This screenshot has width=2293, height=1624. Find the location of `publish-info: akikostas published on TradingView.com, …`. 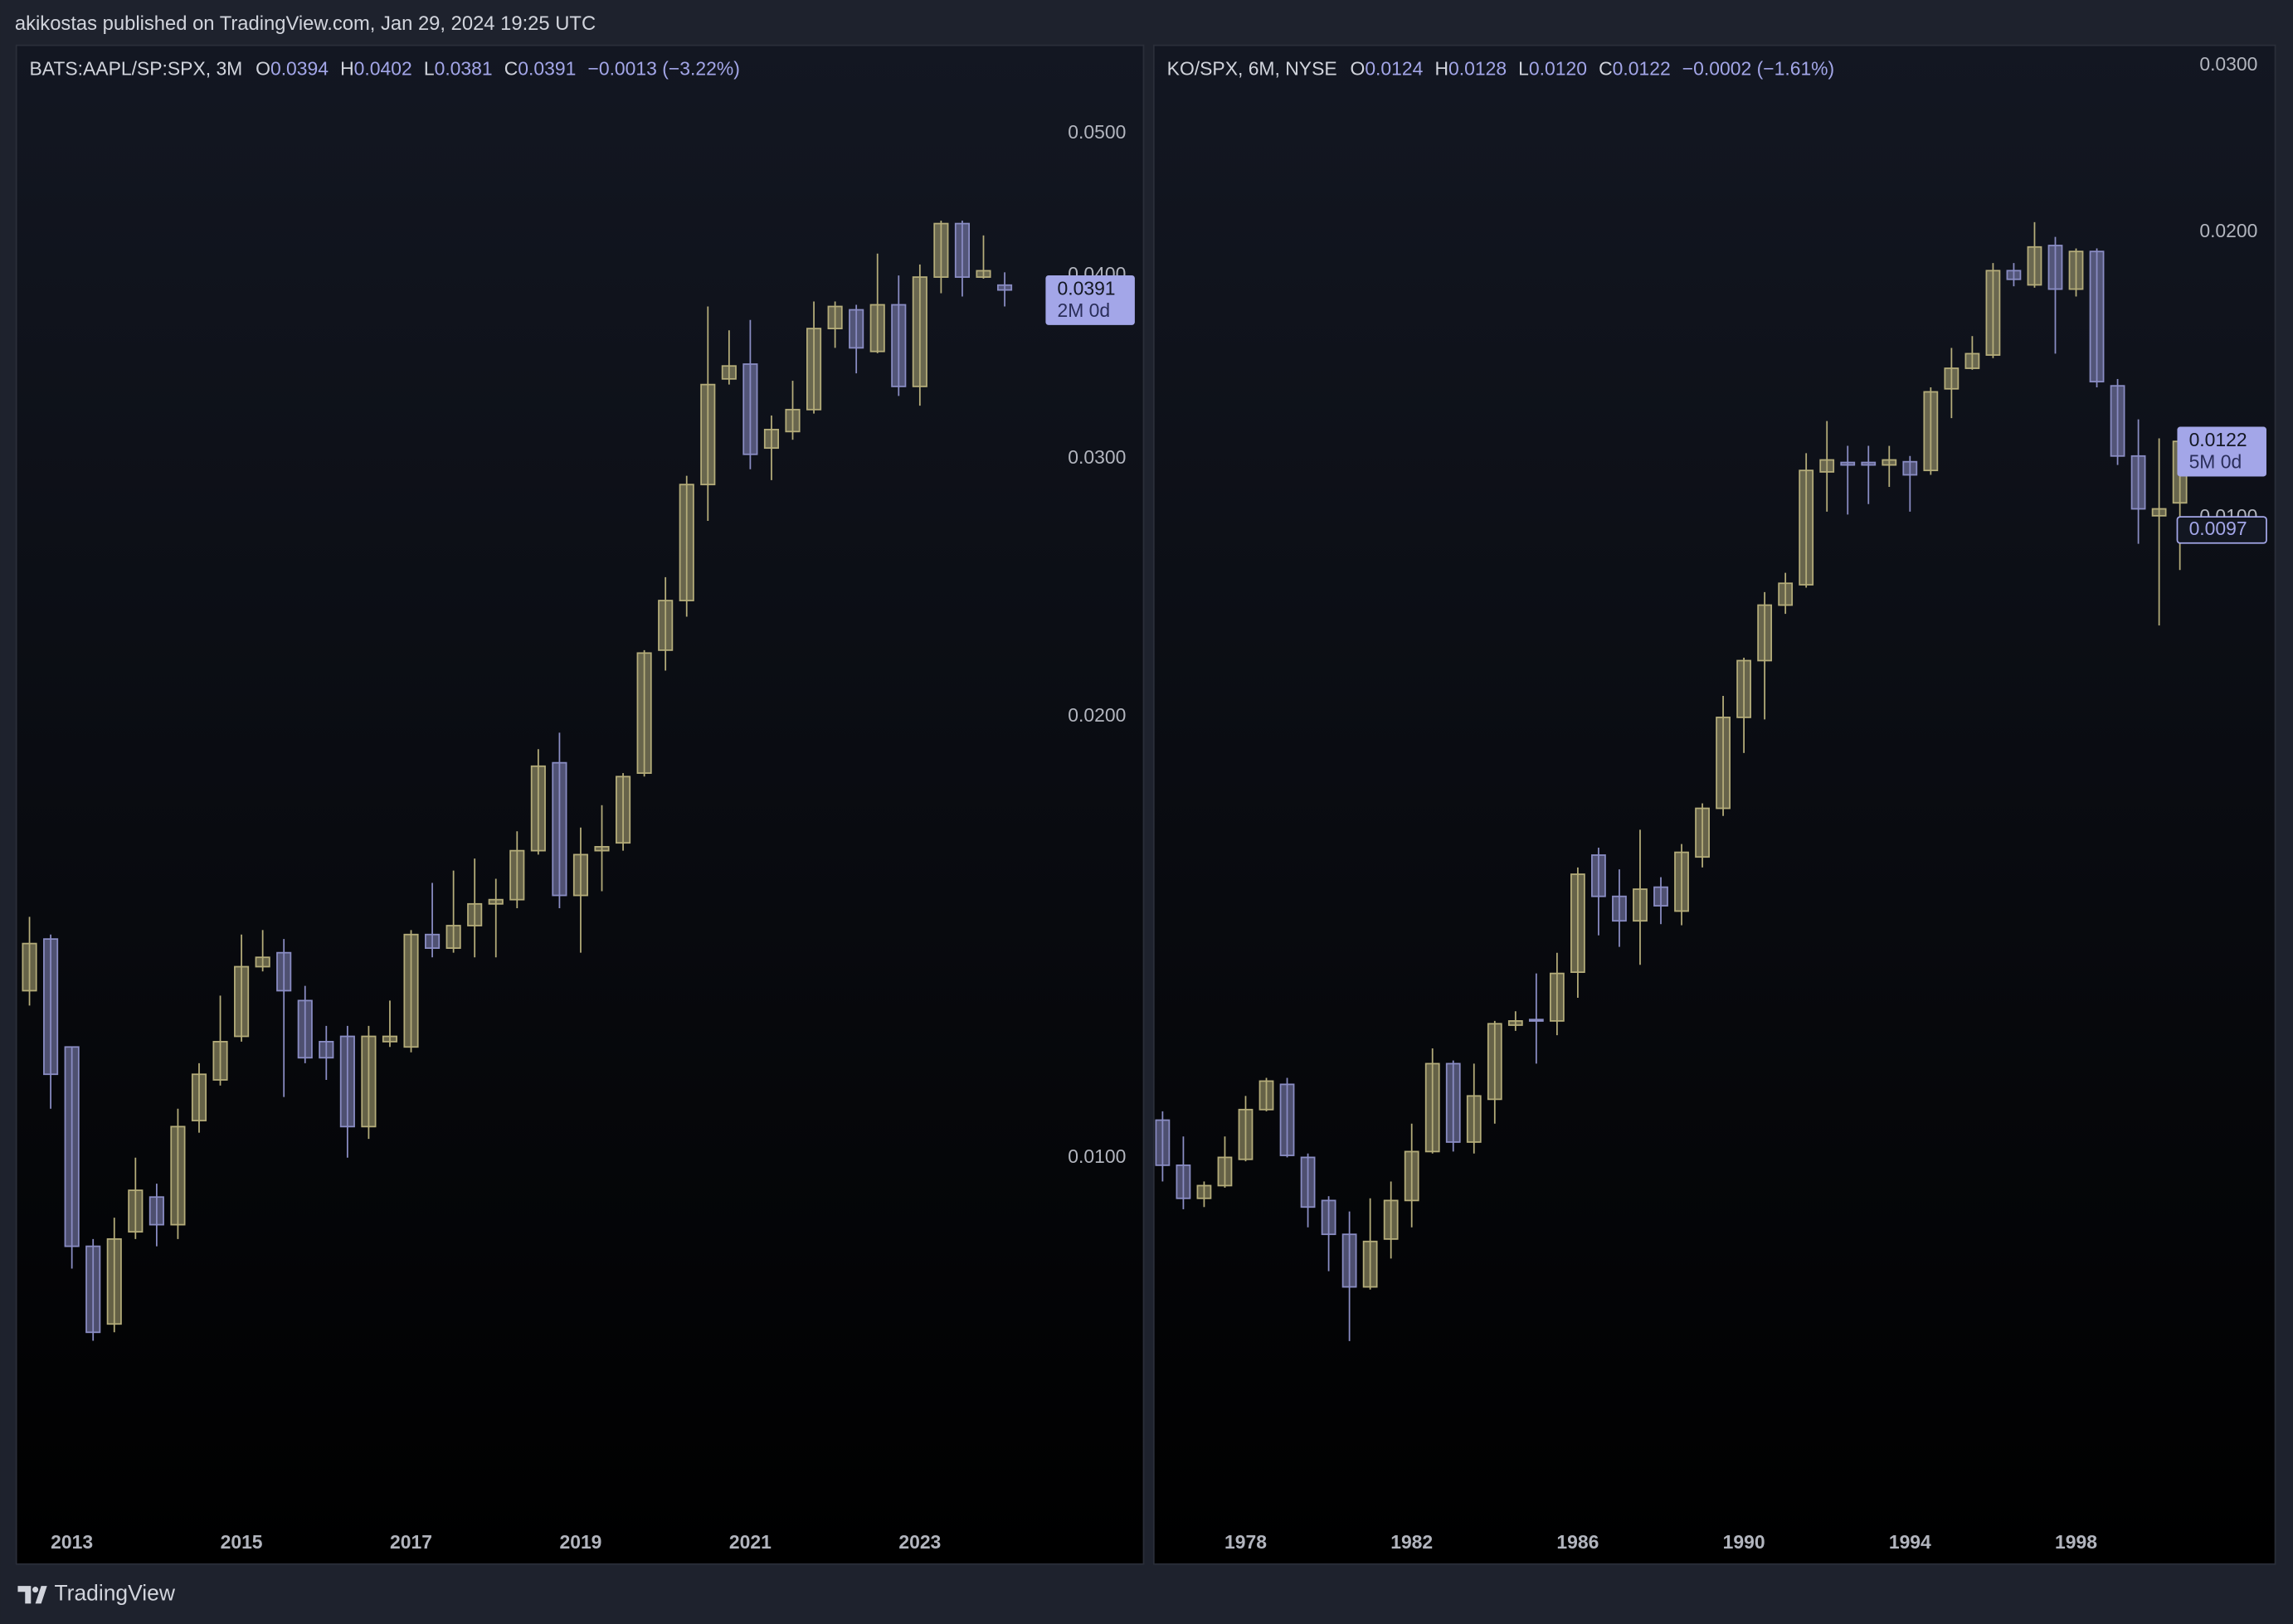

publish-info: akikostas published on TradingView.com, … is located at coordinates (305, 23).